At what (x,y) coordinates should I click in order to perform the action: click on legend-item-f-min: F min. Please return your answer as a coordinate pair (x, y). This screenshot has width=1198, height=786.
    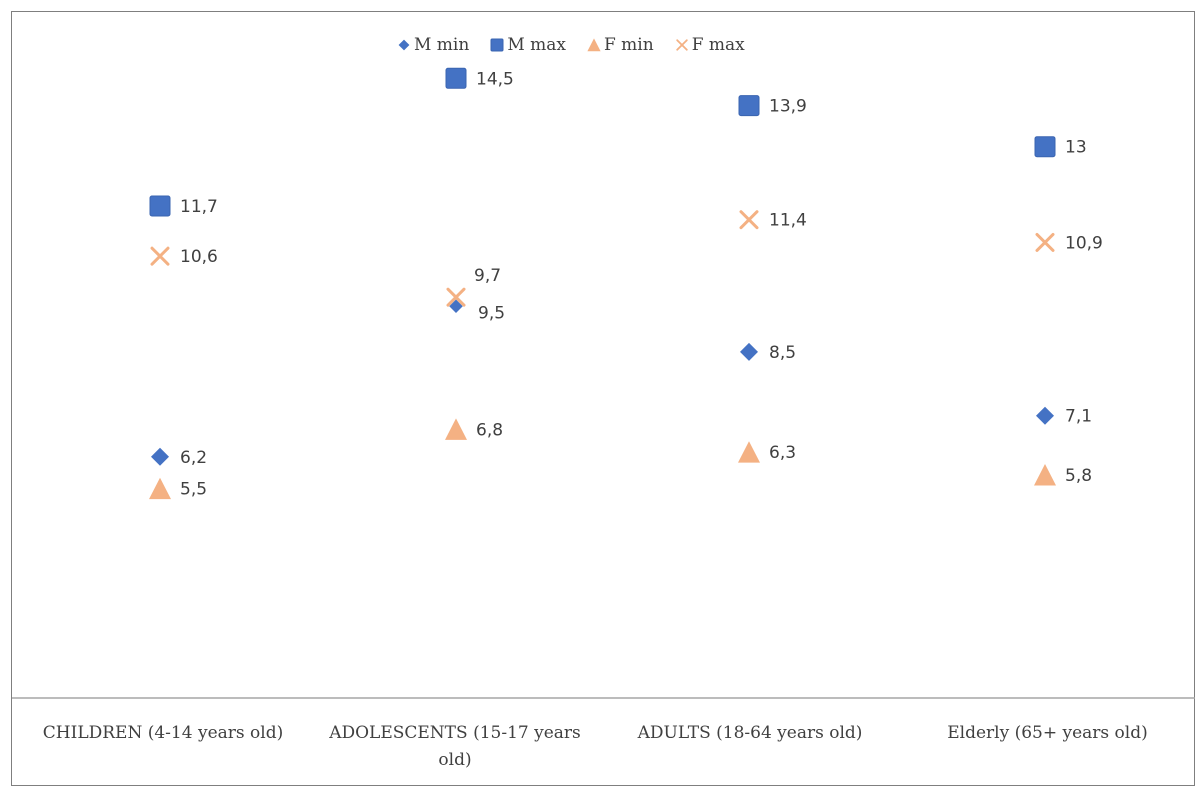
    Looking at the image, I should click on (620, 45).